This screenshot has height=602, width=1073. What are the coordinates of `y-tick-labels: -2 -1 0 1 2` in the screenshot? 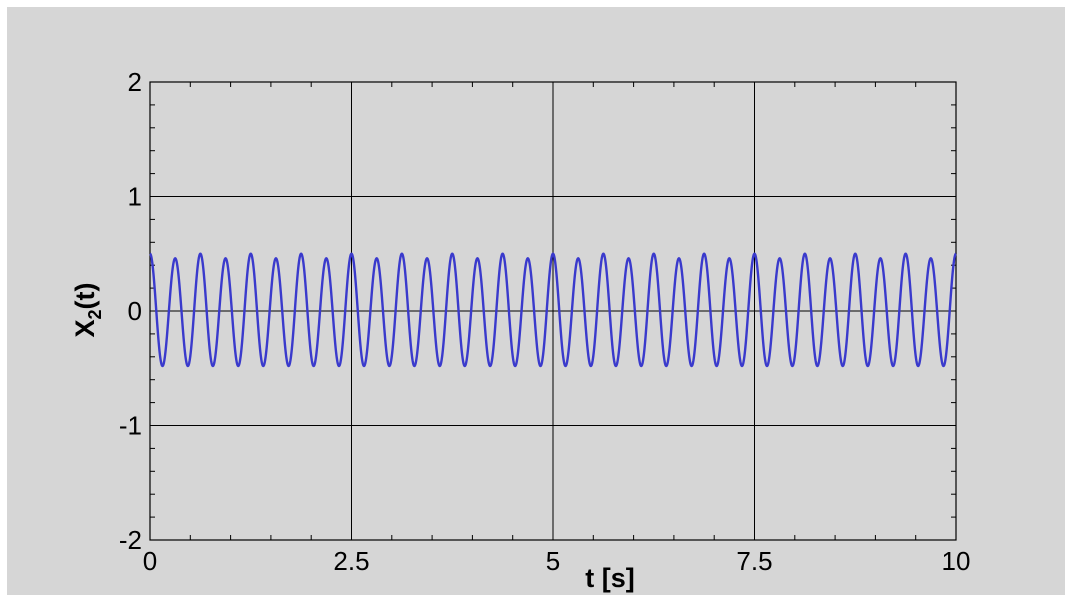 It's located at (130, 311).